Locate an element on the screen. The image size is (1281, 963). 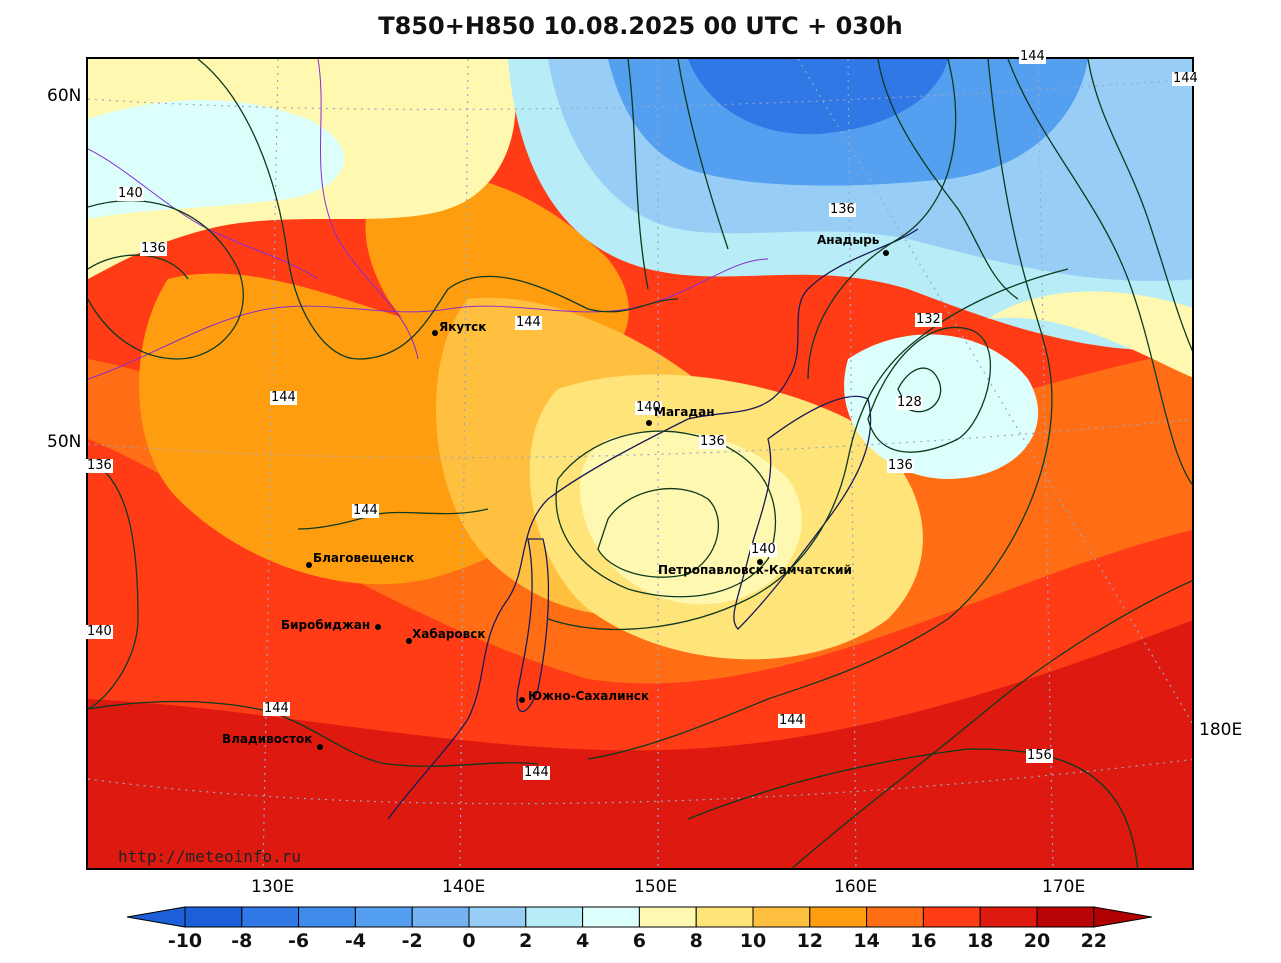
isohypse-label: 156 is located at coordinates (1039, 755).